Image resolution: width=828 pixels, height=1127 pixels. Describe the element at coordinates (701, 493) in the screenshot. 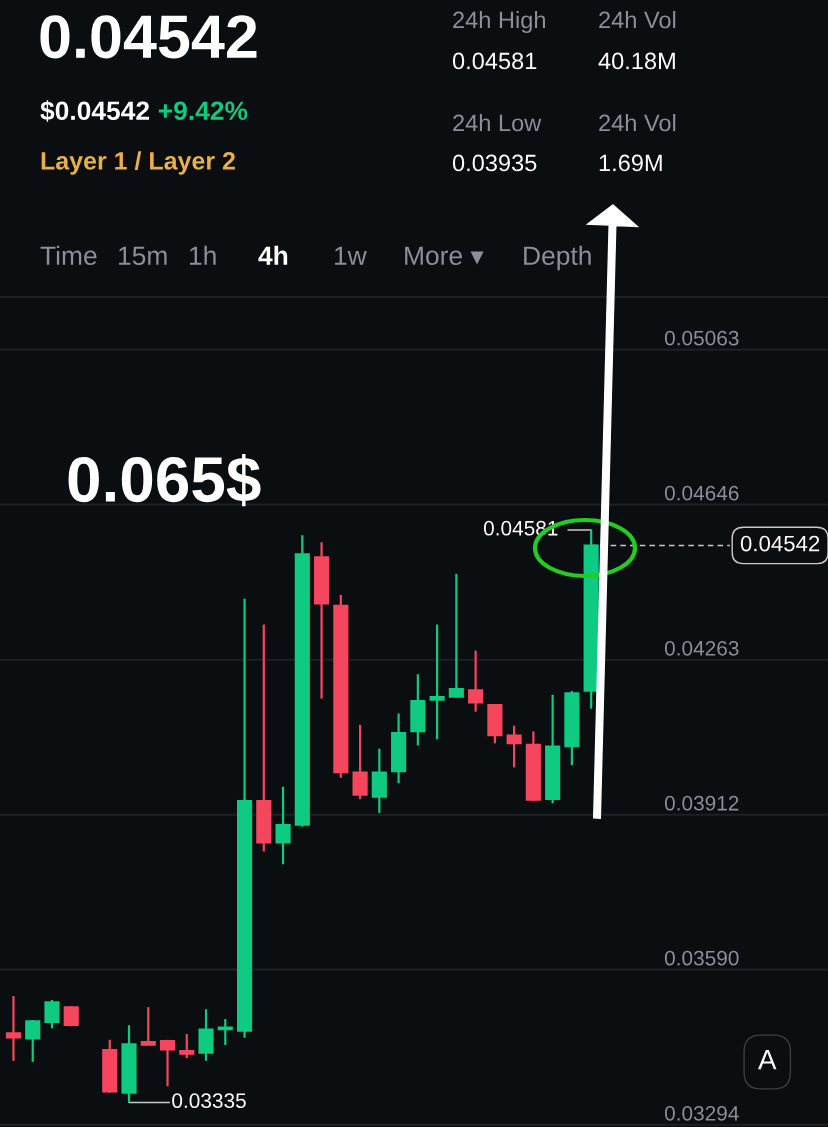

I see `y-tick-label: 0.04646` at that location.